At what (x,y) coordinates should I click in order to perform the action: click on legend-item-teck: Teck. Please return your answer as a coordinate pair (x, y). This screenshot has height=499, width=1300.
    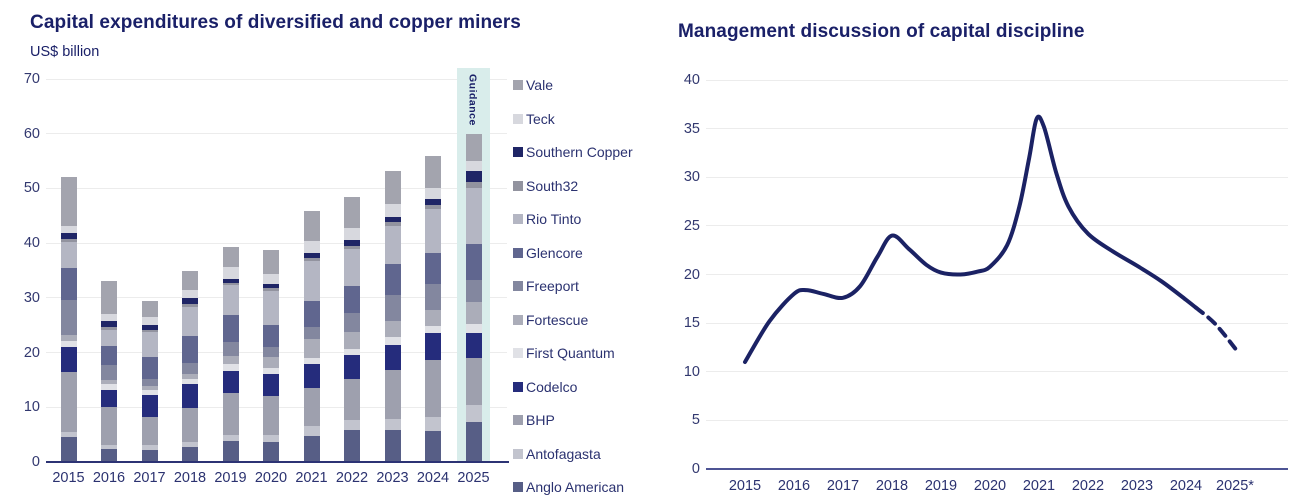
    Looking at the image, I should click on (534, 119).